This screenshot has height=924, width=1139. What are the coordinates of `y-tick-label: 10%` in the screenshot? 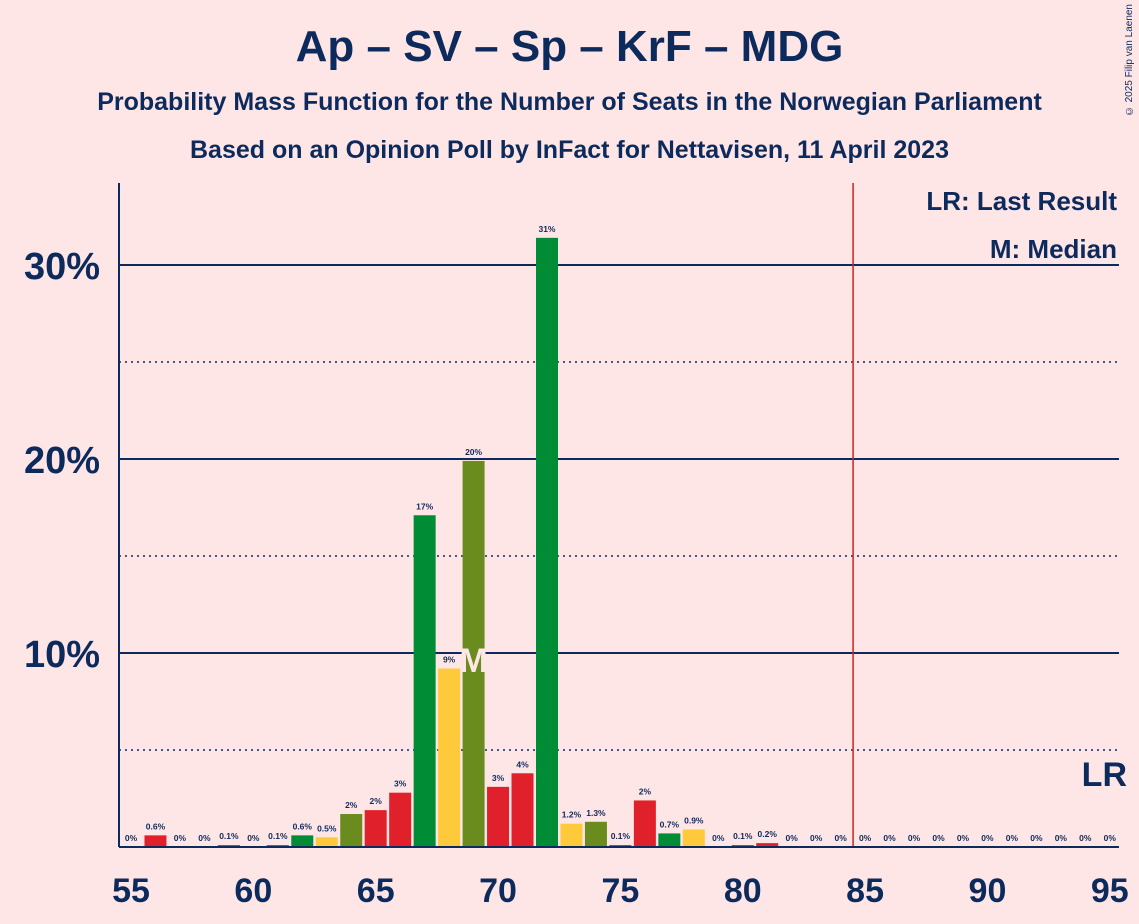 It's located at (62, 655).